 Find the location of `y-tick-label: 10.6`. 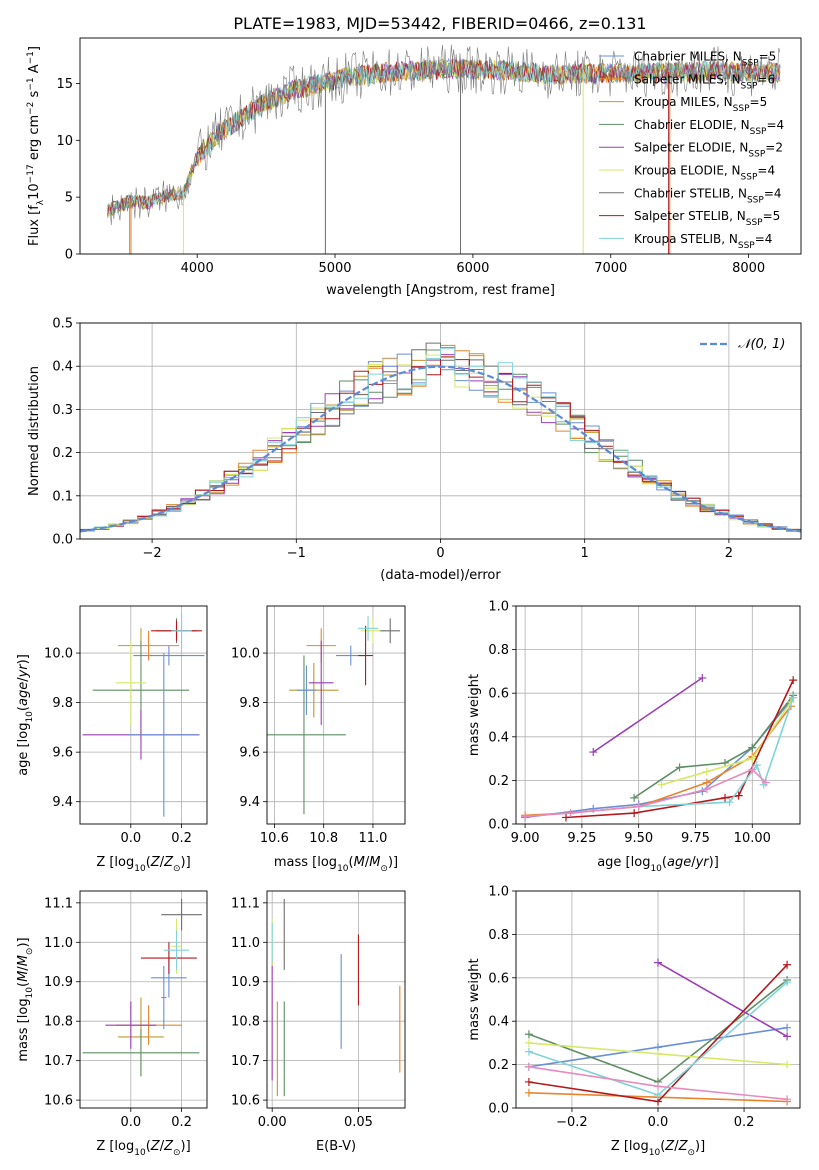

y-tick-label: 10.6 is located at coordinates (58, 1101).